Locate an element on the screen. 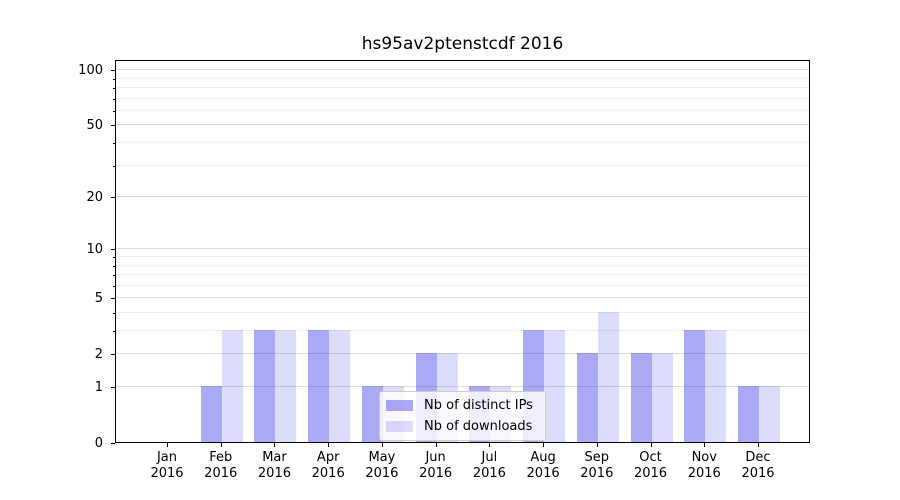 This screenshot has width=900, height=500. legend-item-distinct-ips: Nb of distinct IPs is located at coordinates (461, 405).